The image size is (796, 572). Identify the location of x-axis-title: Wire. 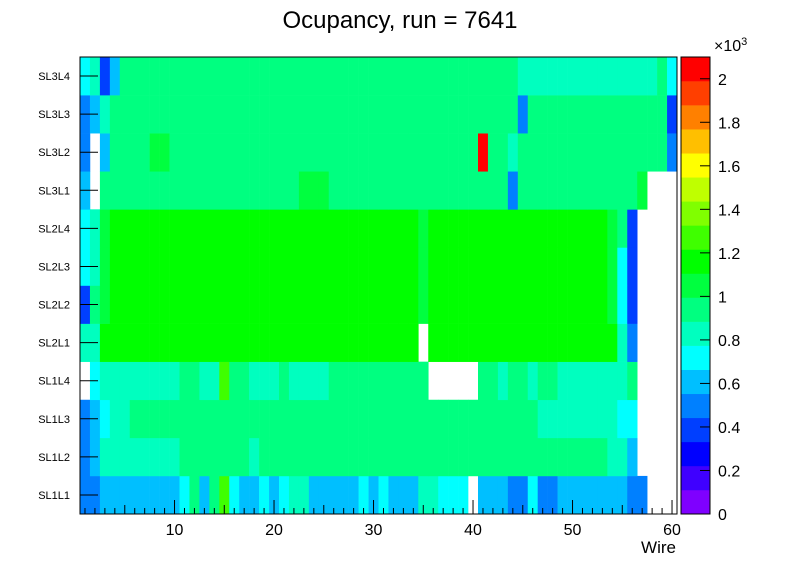
(658, 547).